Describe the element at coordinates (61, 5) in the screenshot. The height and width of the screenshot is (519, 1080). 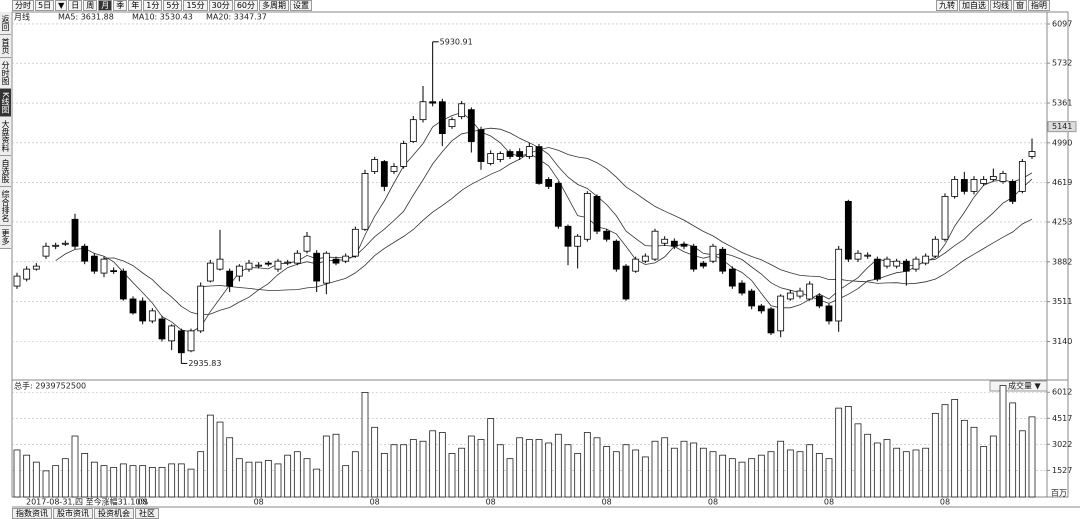
I see `tab: ▼` at that location.